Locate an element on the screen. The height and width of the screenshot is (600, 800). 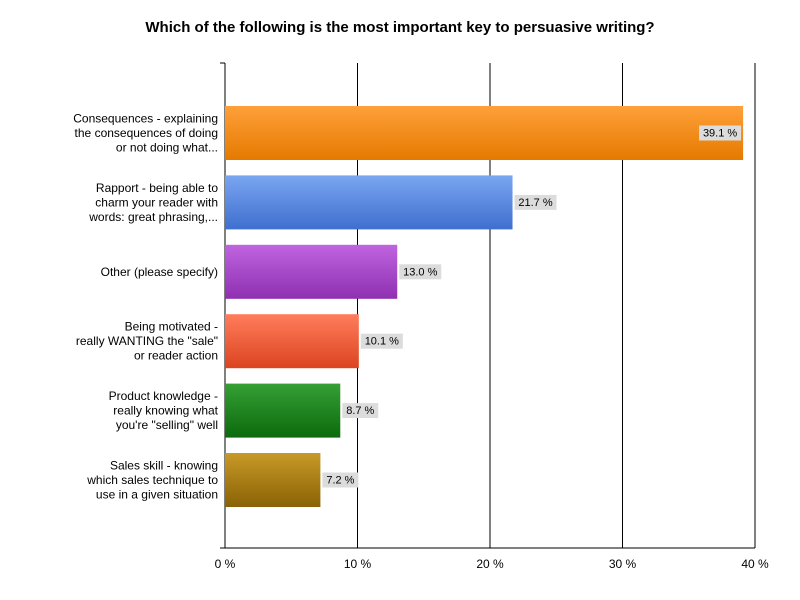
data-label: 10.1 % is located at coordinates (382, 342).